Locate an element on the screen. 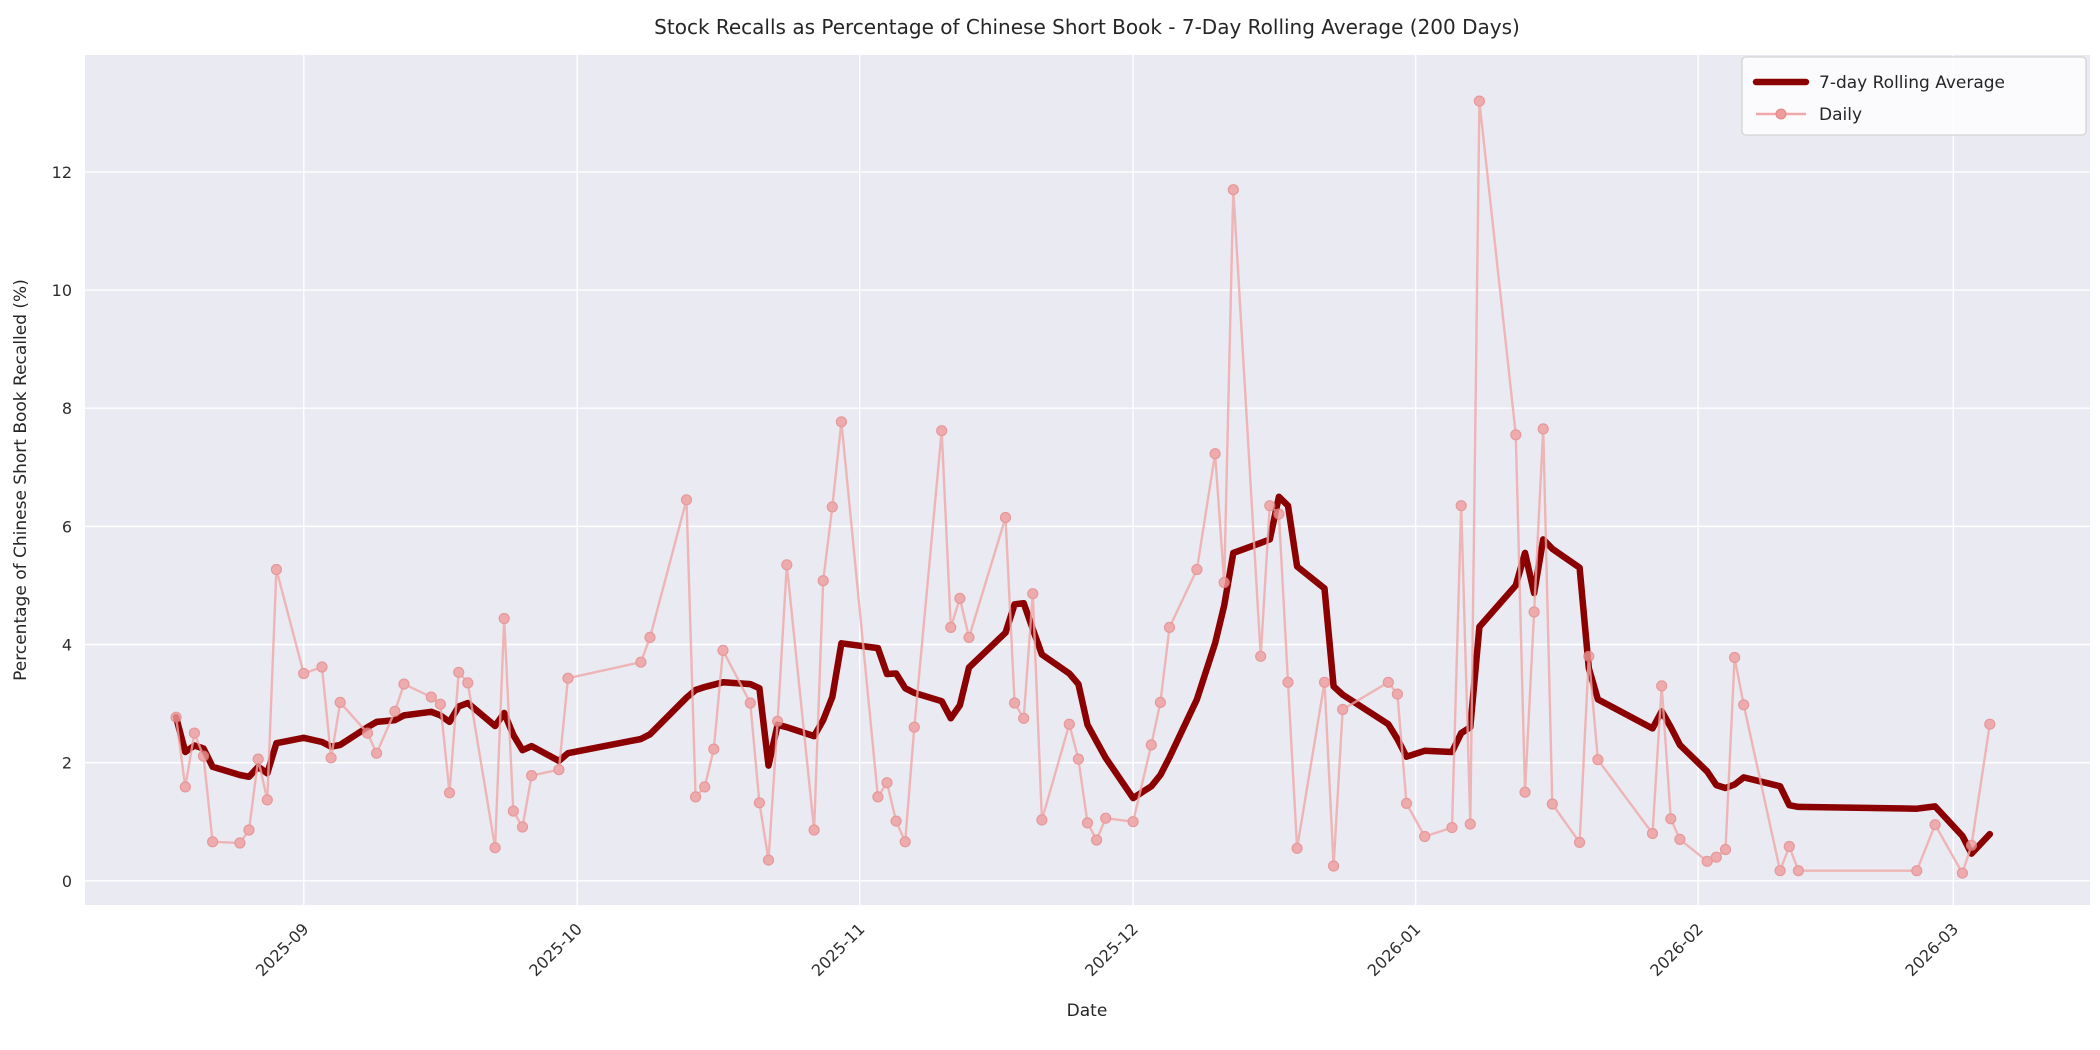  legend-avg-label: 7-day Rolling Average is located at coordinates (1912, 83).